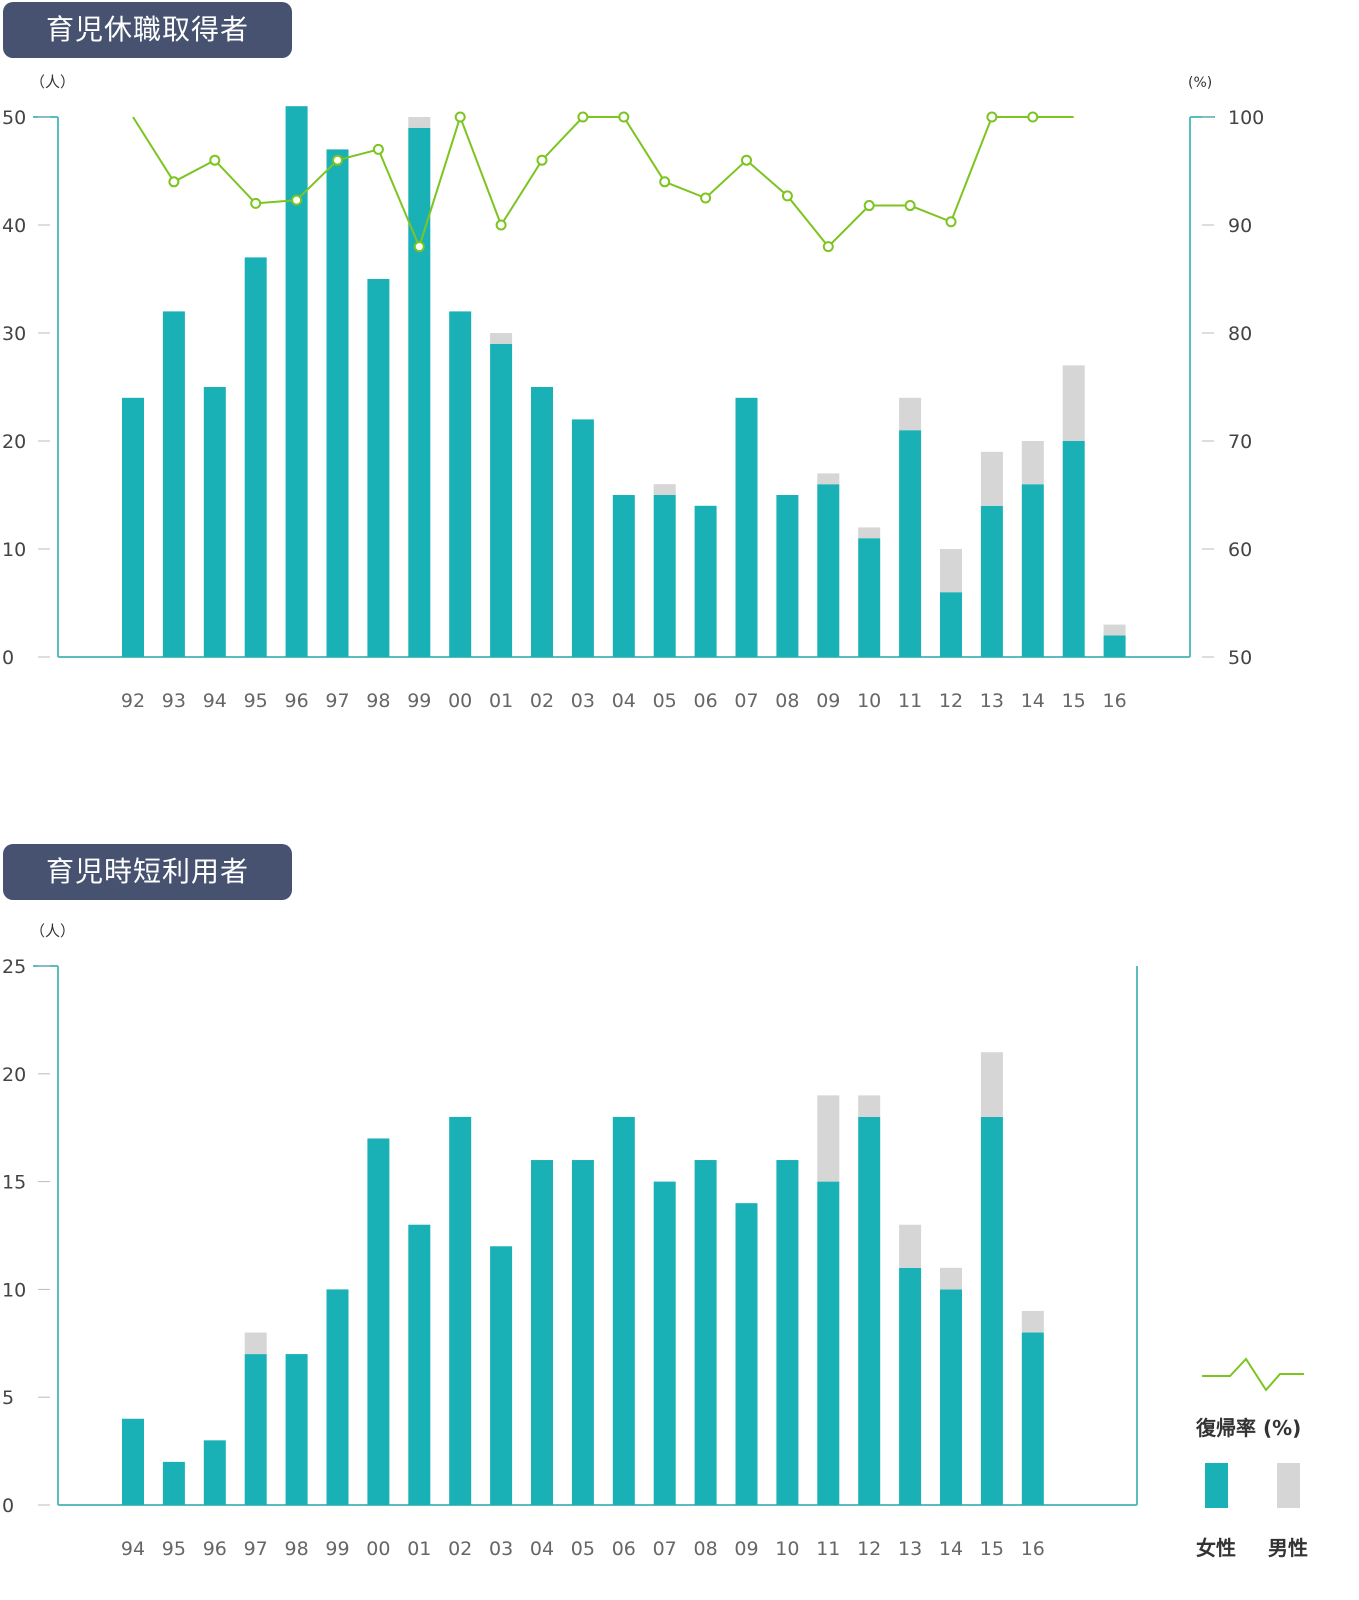  What do you see at coordinates (1200, 83) in the screenshot?
I see `chart1-right-unit: (%)` at bounding box center [1200, 83].